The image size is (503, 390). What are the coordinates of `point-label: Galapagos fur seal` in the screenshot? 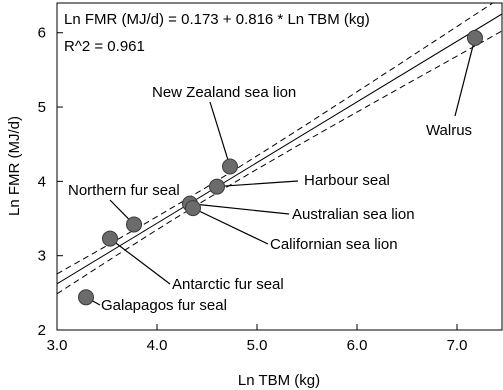 It's located at (164, 305).